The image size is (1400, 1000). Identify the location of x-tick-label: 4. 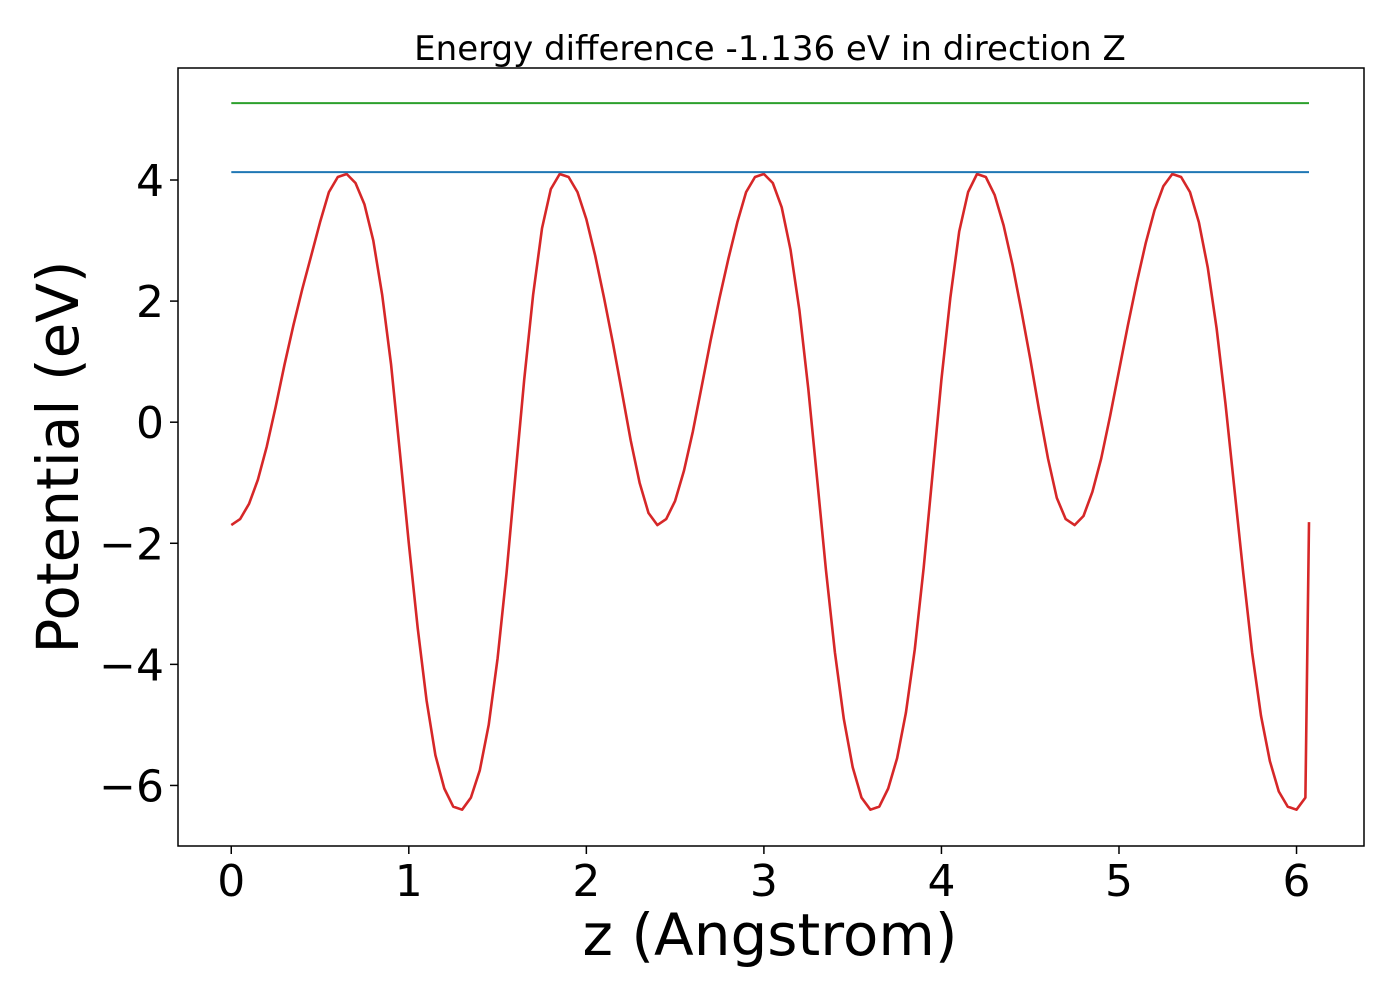
(941, 881).